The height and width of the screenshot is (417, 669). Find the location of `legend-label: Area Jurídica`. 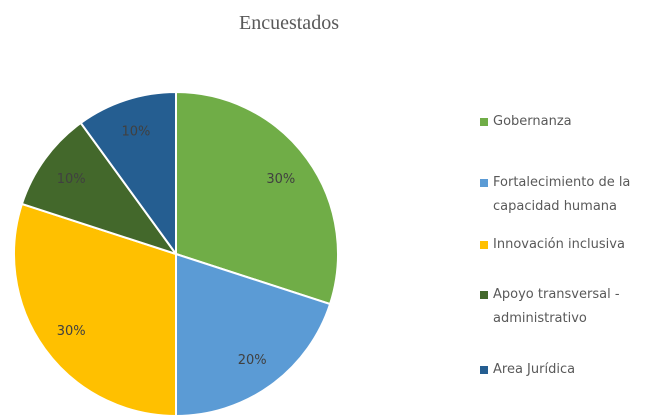

legend-label: Area Jurídica is located at coordinates (534, 369).